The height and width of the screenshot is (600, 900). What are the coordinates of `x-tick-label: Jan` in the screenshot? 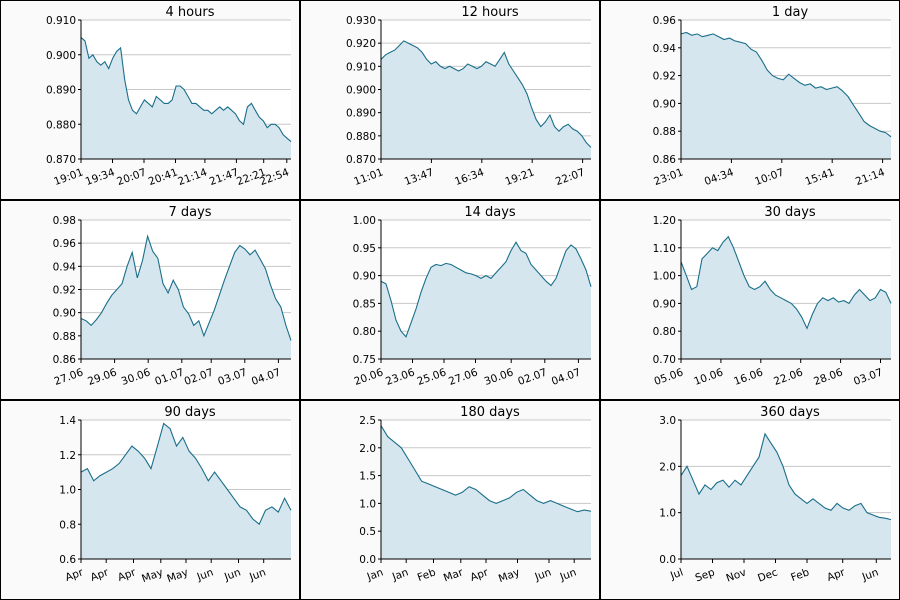 It's located at (375, 574).